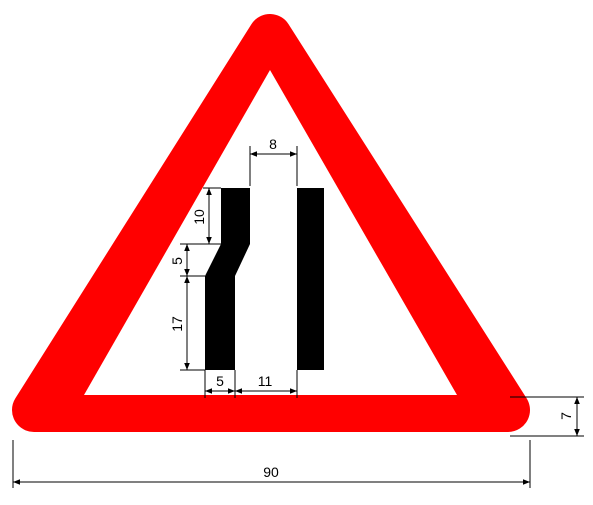  What do you see at coordinates (566, 416) in the screenshot?
I see `dimension-label-border-width: 7` at bounding box center [566, 416].